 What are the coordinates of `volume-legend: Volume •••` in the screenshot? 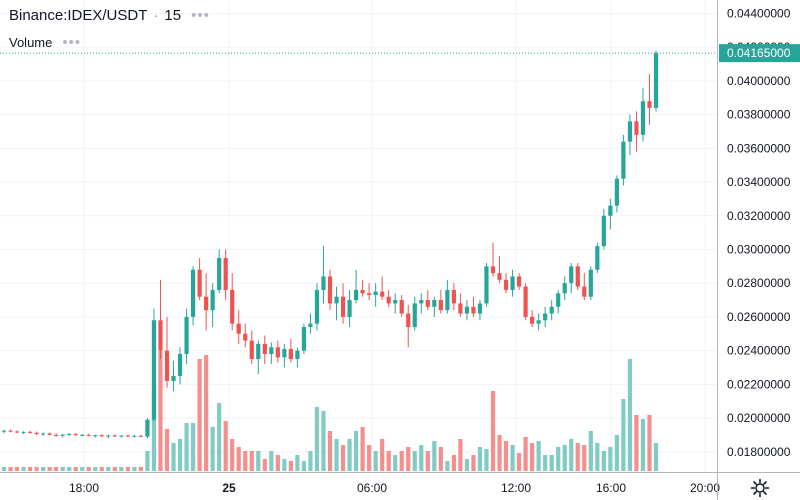 It's located at (45, 42).